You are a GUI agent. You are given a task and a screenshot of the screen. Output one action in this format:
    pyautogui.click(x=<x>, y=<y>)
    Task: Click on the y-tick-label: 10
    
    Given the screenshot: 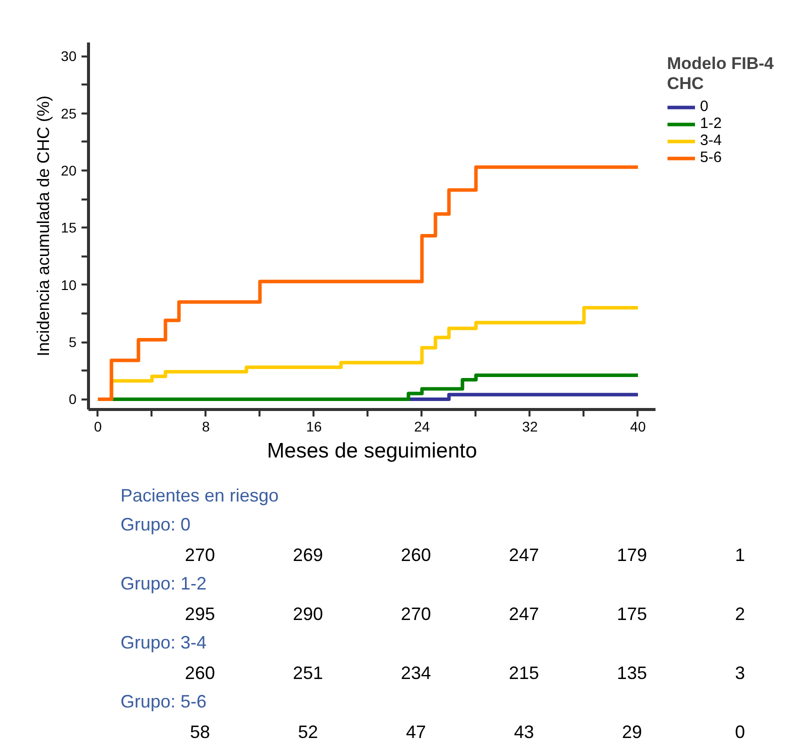 What is the action you would take?
    pyautogui.click(x=68, y=284)
    